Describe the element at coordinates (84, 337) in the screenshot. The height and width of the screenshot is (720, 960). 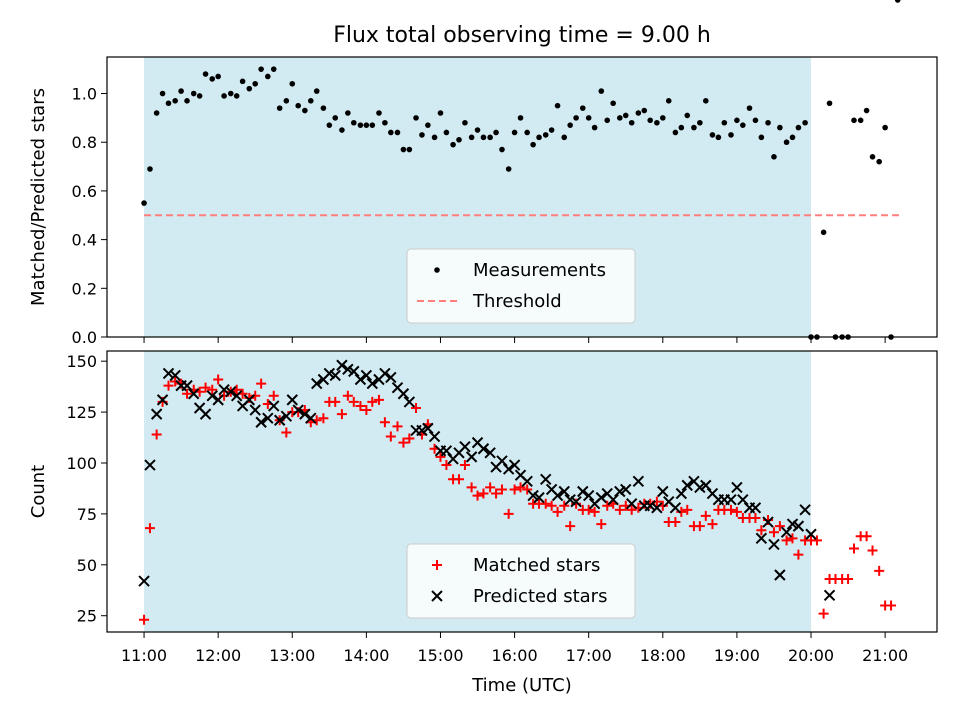
I see `y-tick-label: 0.0` at that location.